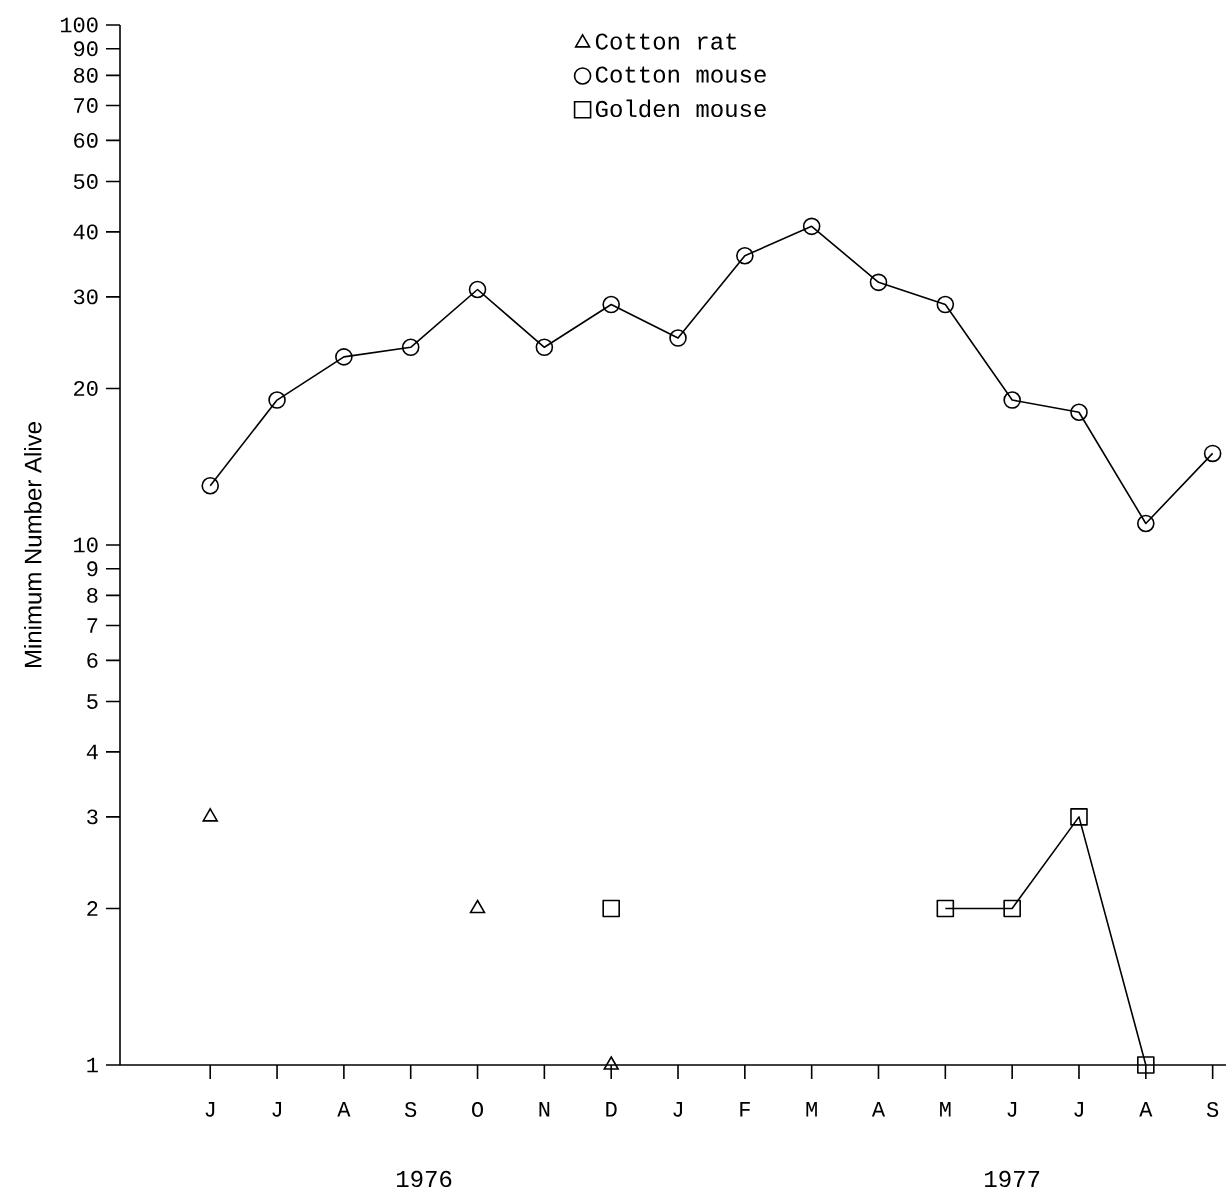 This screenshot has height=1197, width=1227. What do you see at coordinates (86, 140) in the screenshot?
I see `y-tick-label: 60` at bounding box center [86, 140].